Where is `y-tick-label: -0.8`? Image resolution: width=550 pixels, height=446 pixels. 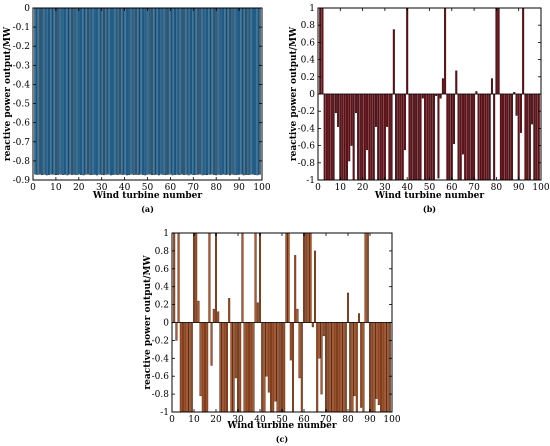
y-tick-label: -0.8 is located at coordinates (161, 395).